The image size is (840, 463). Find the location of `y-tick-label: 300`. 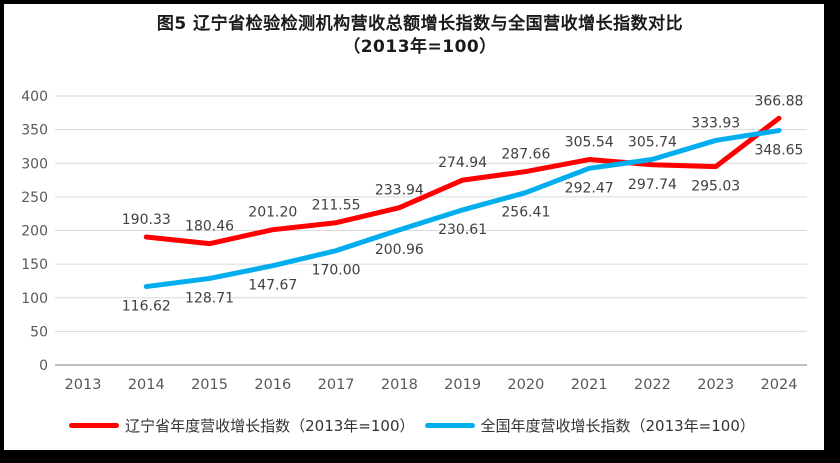

y-tick-label: 300 is located at coordinates (34, 164).